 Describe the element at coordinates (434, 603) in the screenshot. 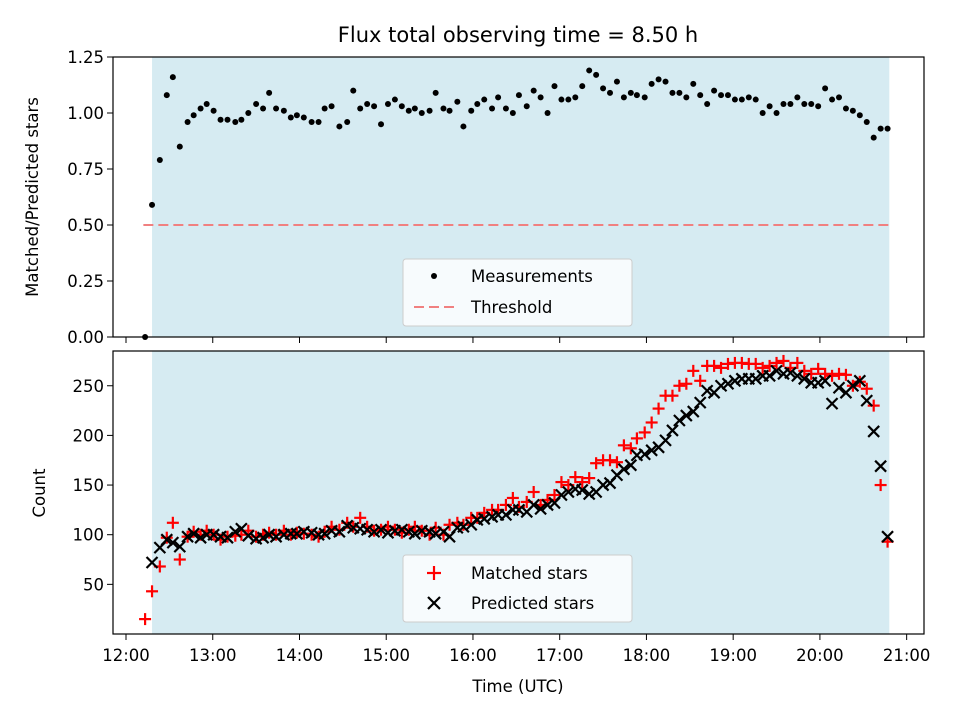

I see `legend-predicted-marker` at that location.